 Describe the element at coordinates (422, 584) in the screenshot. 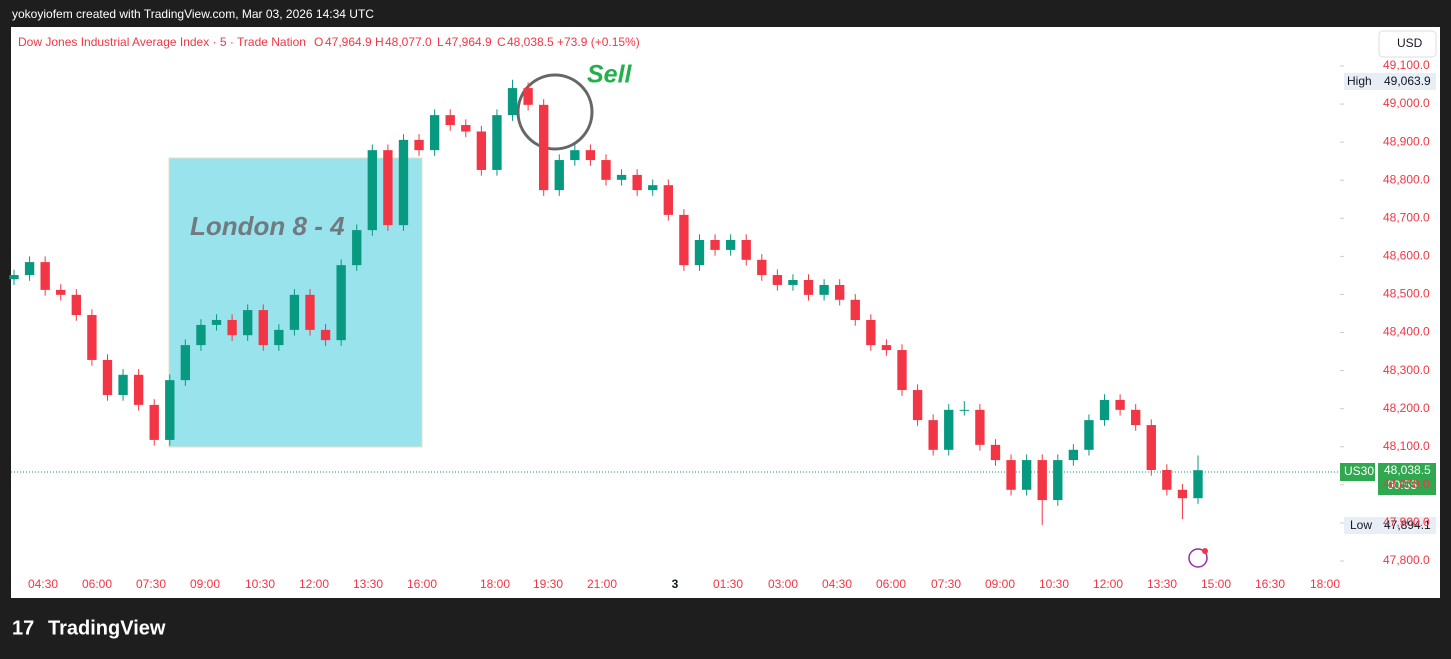

I see `x-tick-label: 16:00` at that location.